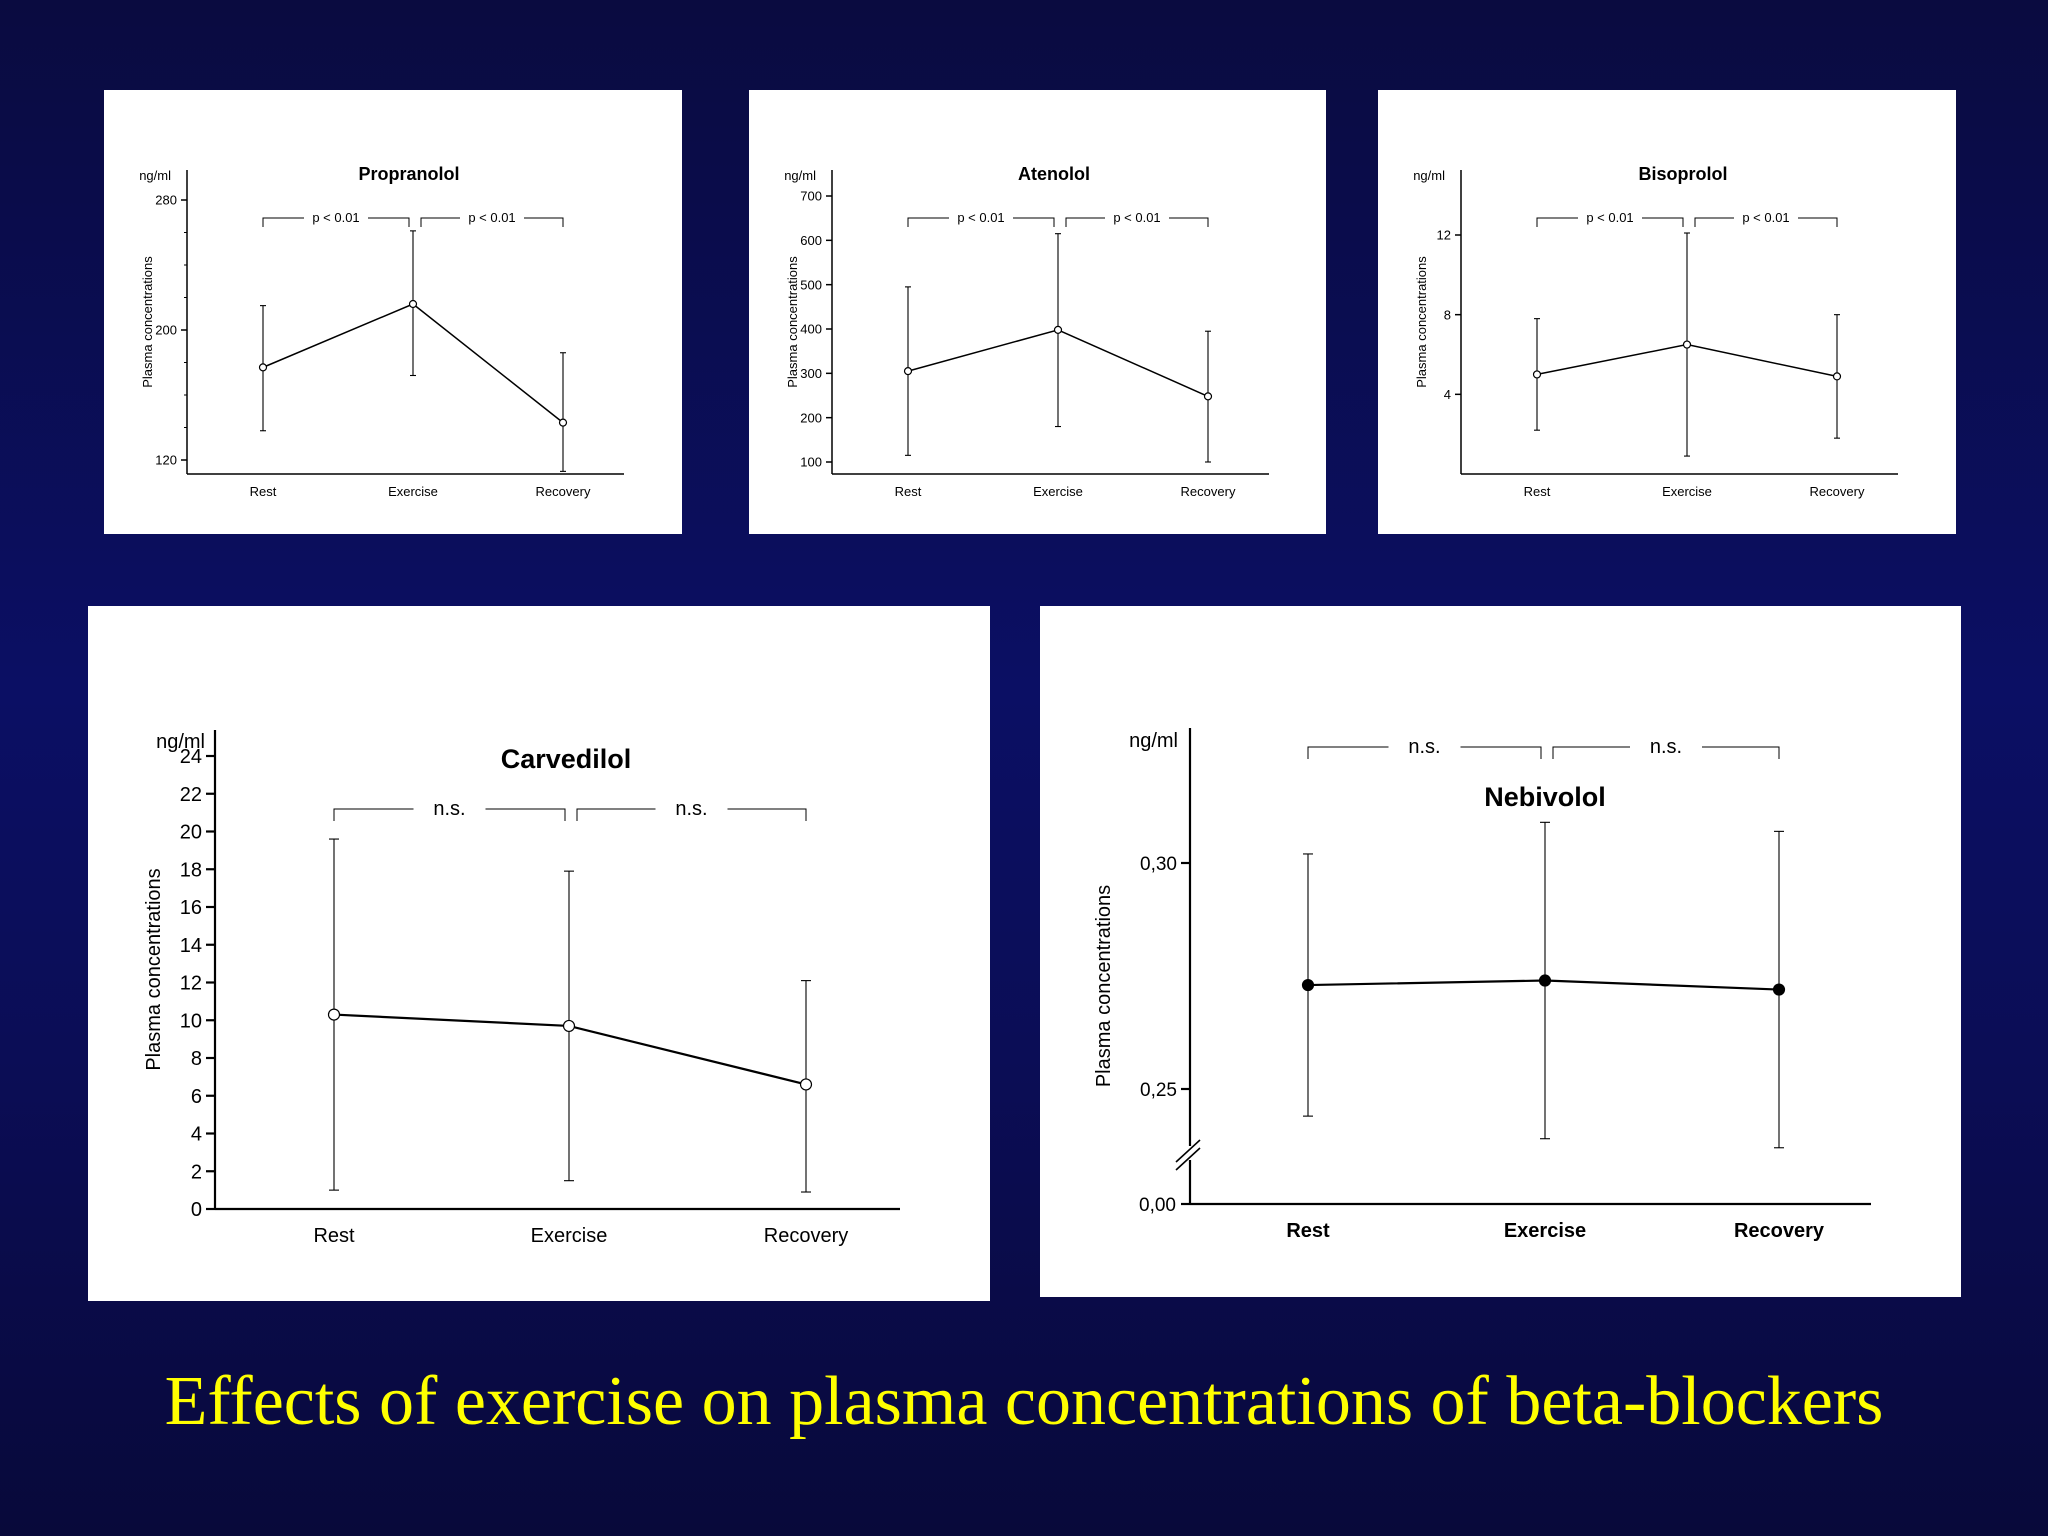  Describe the element at coordinates (166, 460) in the screenshot. I see `y-tick-label: 120` at that location.